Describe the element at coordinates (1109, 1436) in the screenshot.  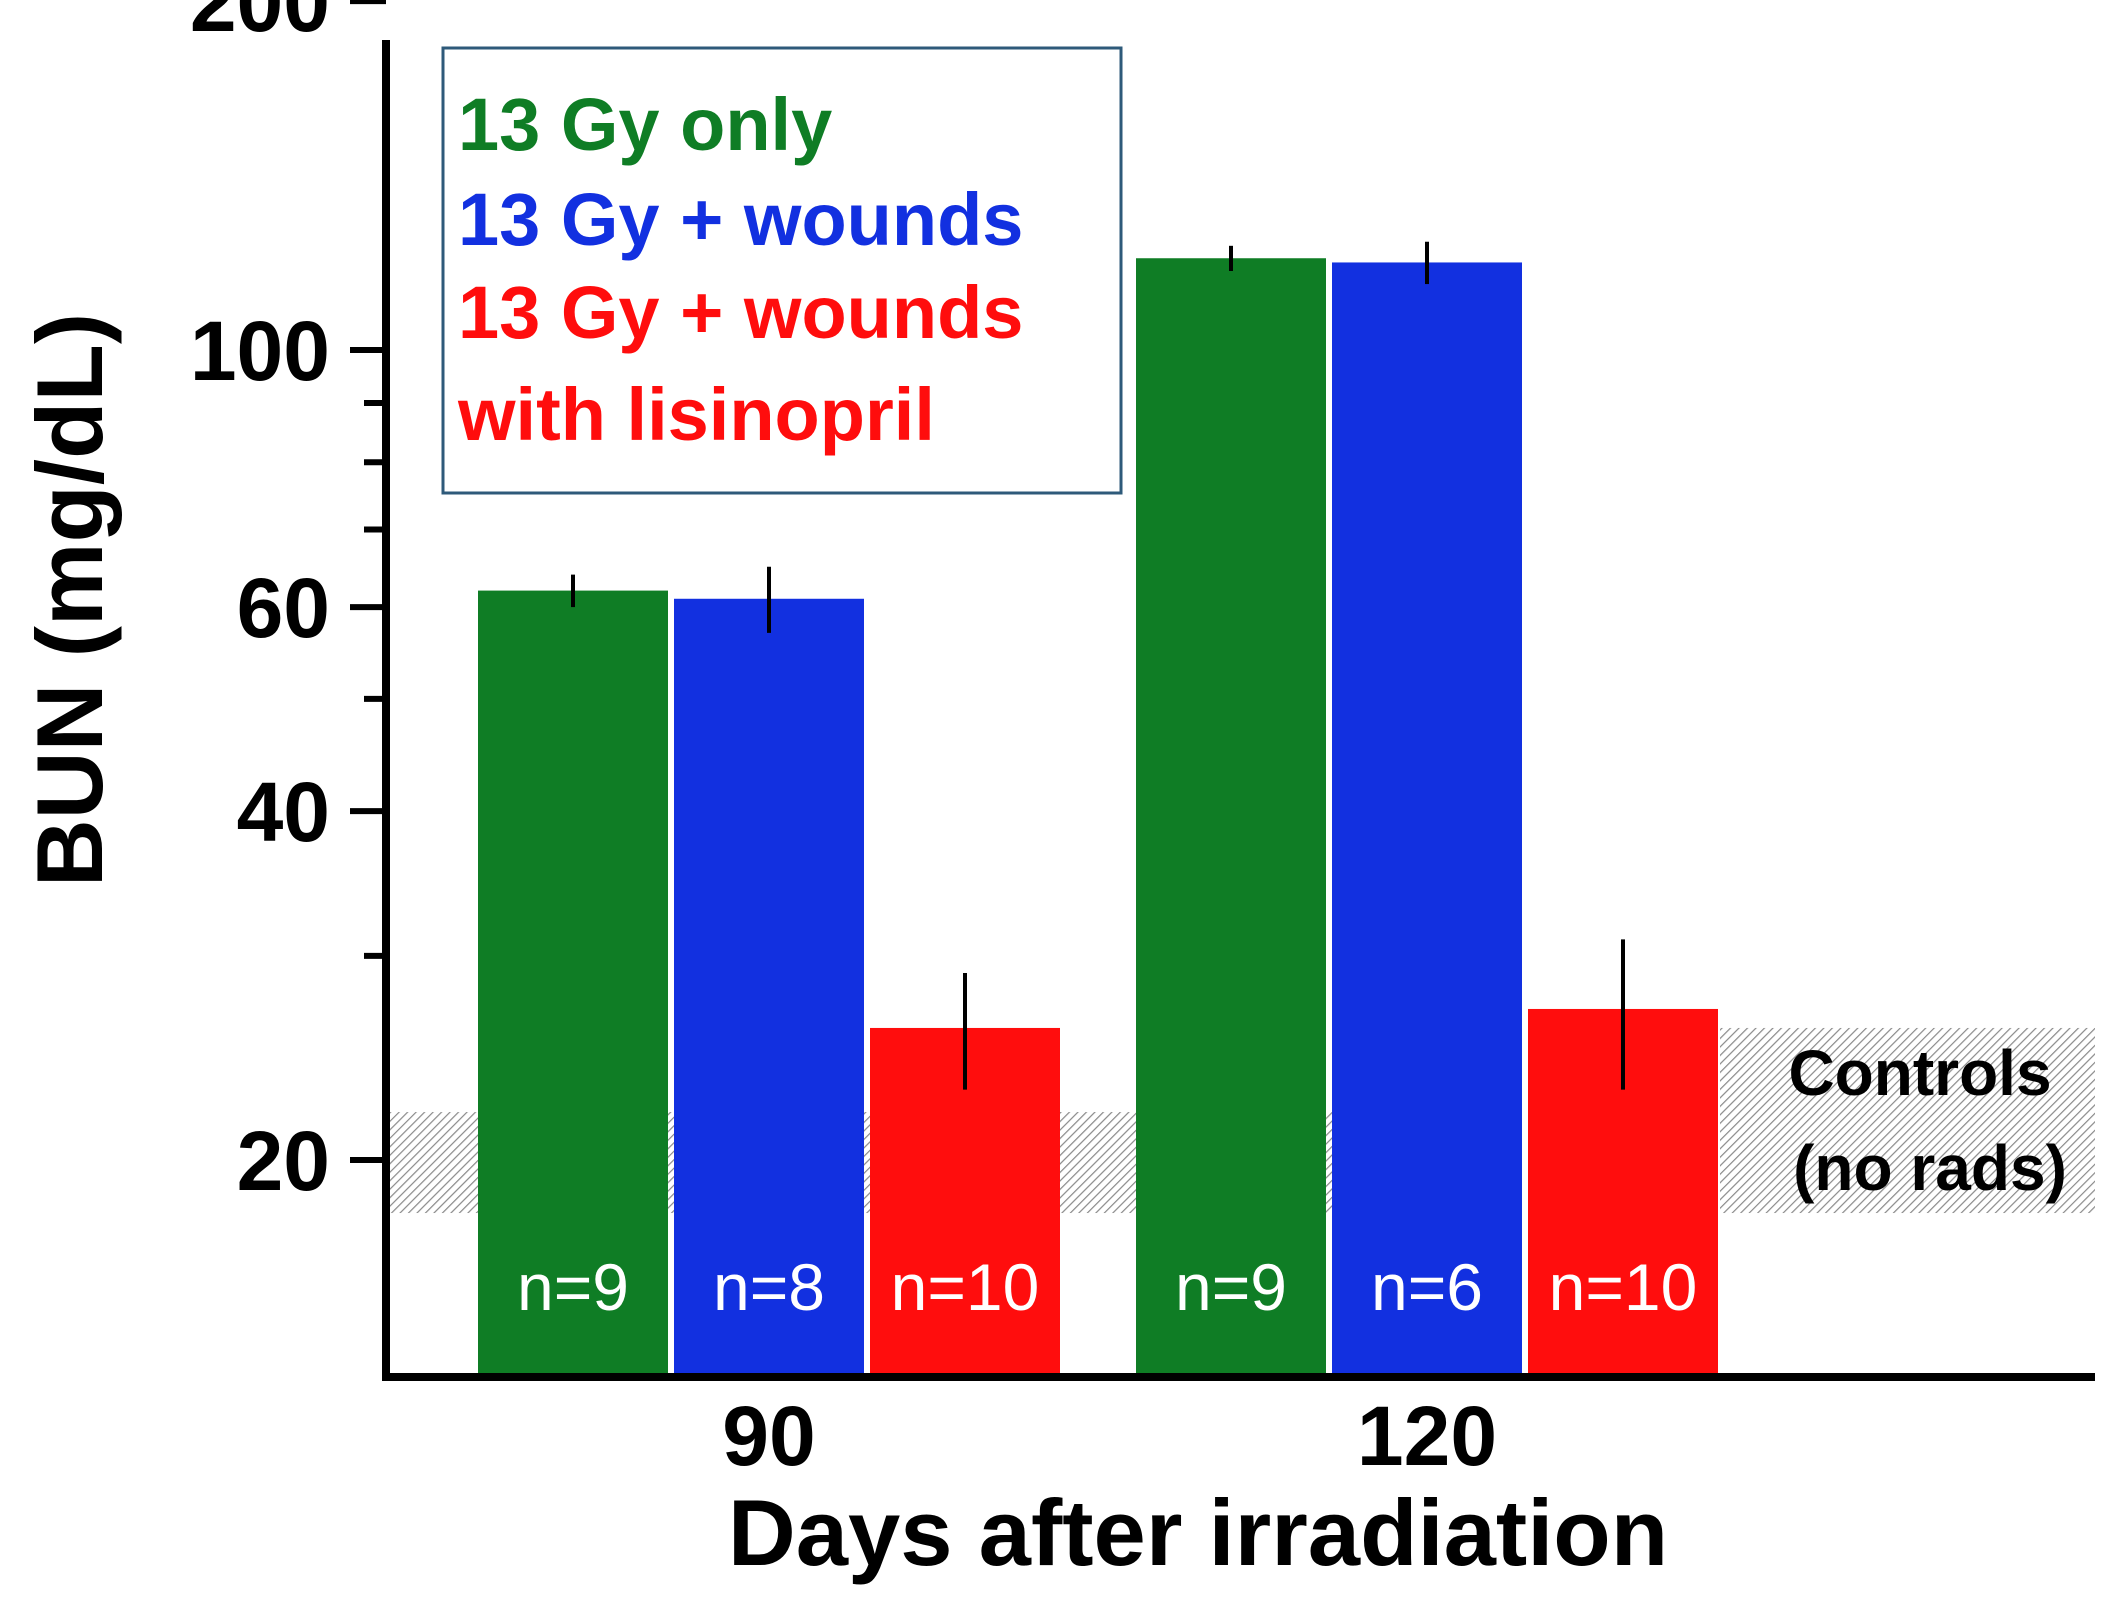
I see `x-tick-labels-group: 90 120` at that location.